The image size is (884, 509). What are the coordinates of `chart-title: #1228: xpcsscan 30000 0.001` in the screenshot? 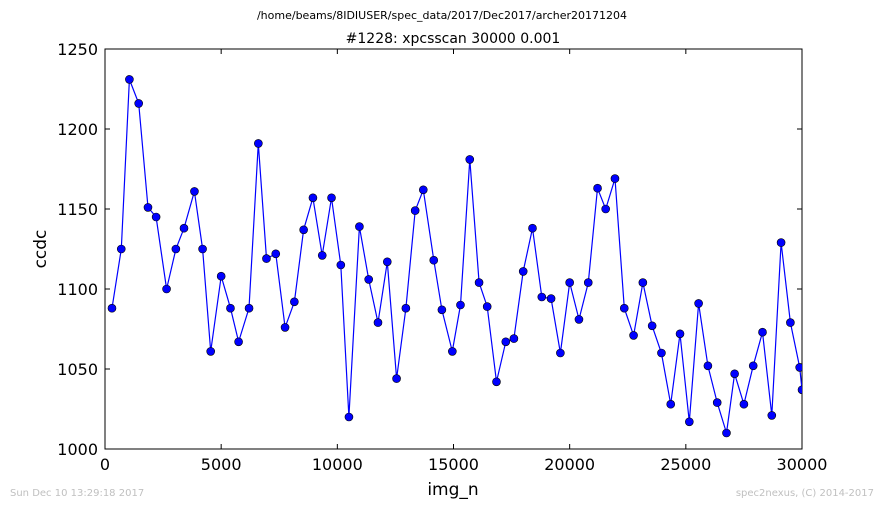 It's located at (453, 39).